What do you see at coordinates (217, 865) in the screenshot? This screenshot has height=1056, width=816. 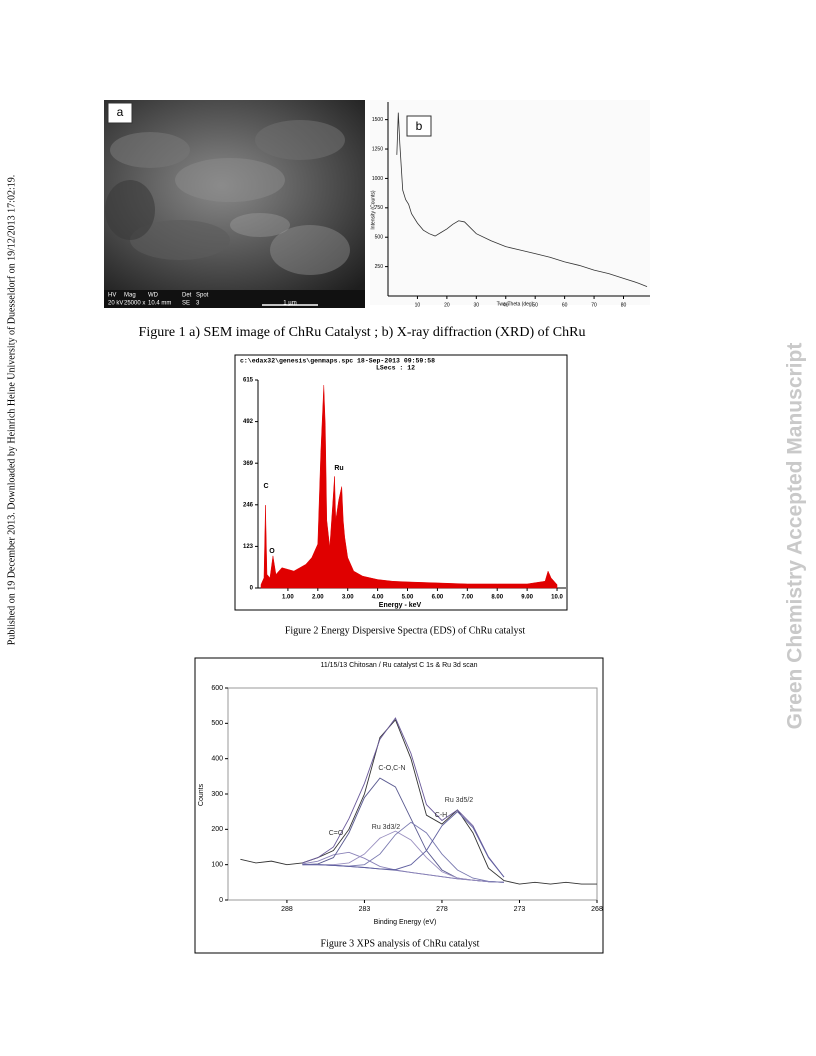 I see `y-tick-label: 100` at bounding box center [217, 865].